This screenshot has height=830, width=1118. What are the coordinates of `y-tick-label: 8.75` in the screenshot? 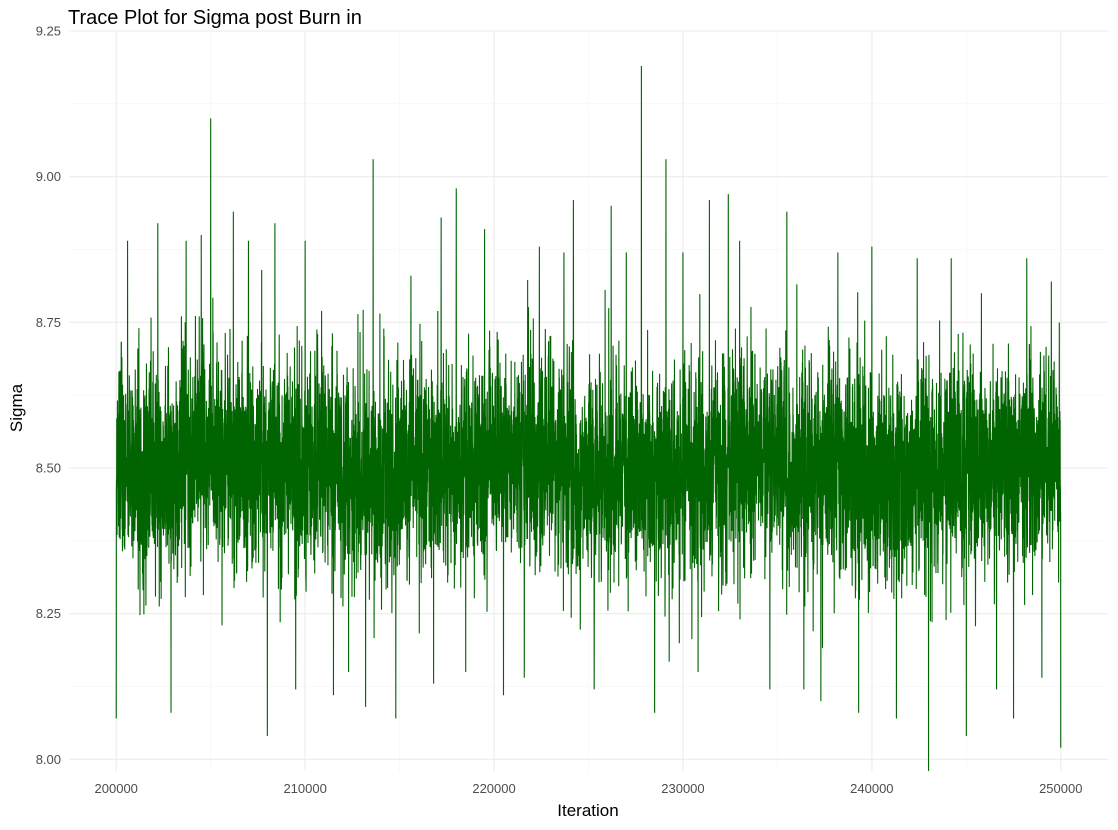 It's located at (48, 322).